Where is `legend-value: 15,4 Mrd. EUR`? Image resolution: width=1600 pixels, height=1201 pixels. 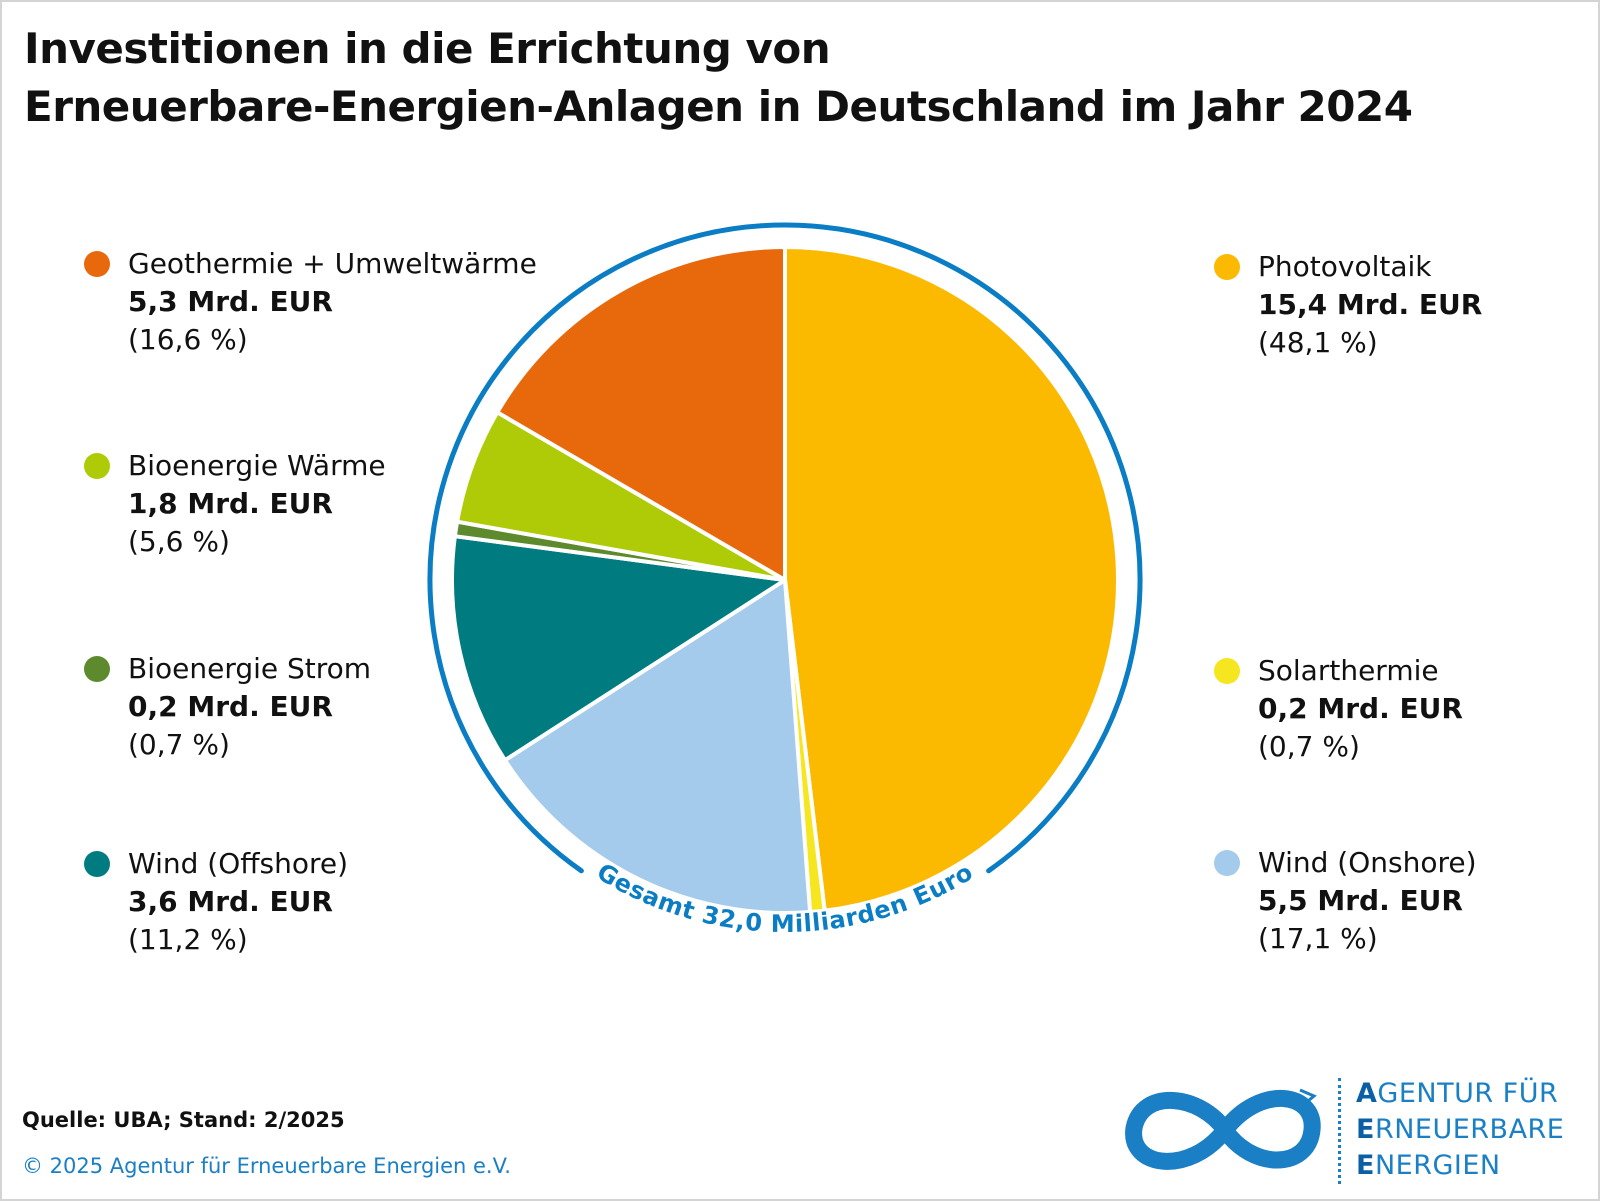
legend-value: 15,4 Mrd. EUR is located at coordinates (1370, 304).